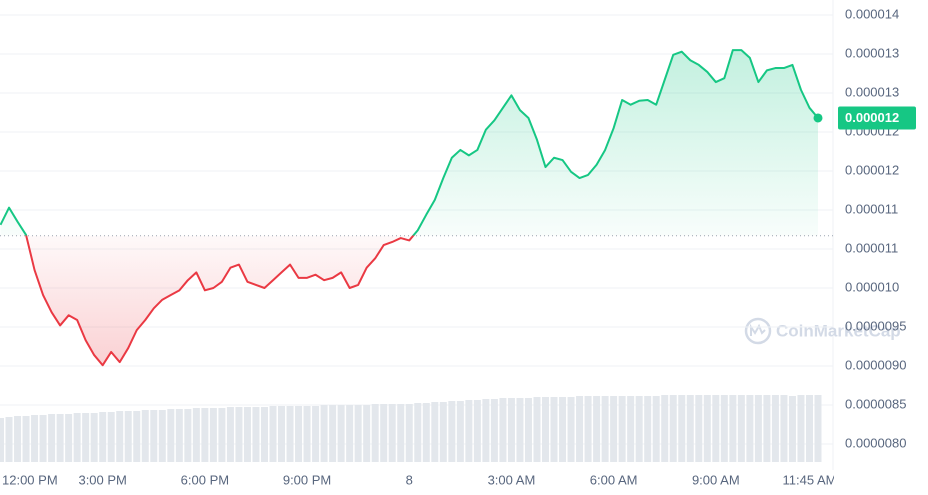  I want to click on x-tick-label: 11:45 AM, so click(810, 479).